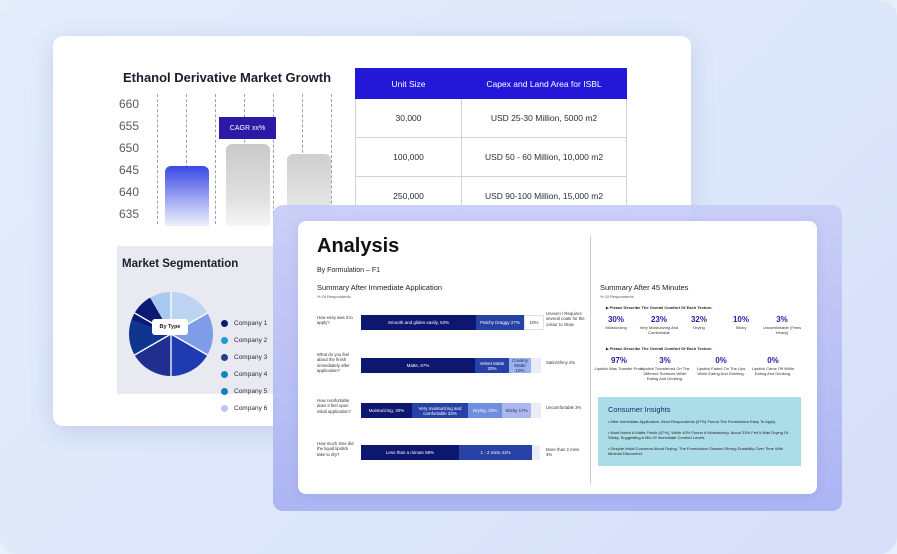 The width and height of the screenshot is (897, 554). I want to click on response-bar-segment: 1 - 2 mins 41%, so click(495, 452).